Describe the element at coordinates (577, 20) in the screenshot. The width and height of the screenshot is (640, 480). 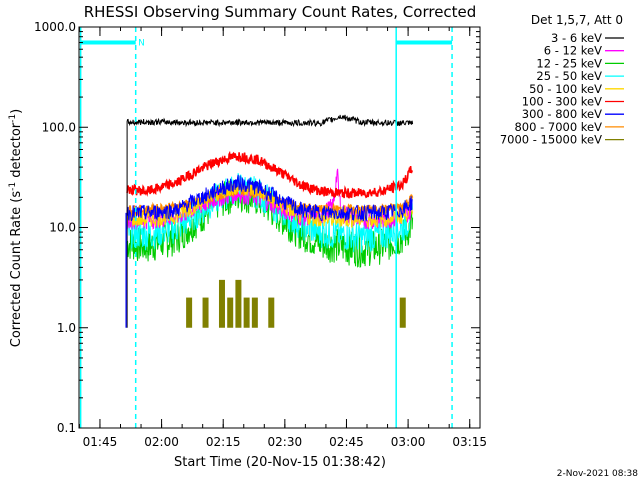
I see `legend-title: Det 1,5,7, Att 0` at that location.